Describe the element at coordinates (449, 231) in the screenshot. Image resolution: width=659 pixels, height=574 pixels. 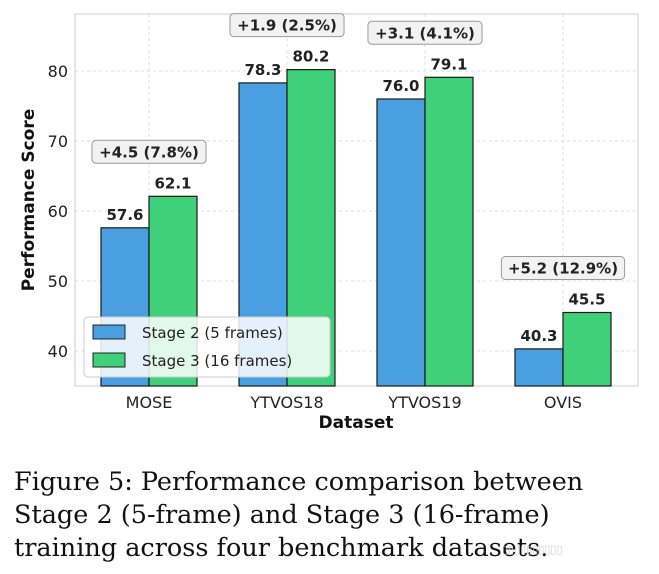
I see `bar-ytvos19-s3` at that location.